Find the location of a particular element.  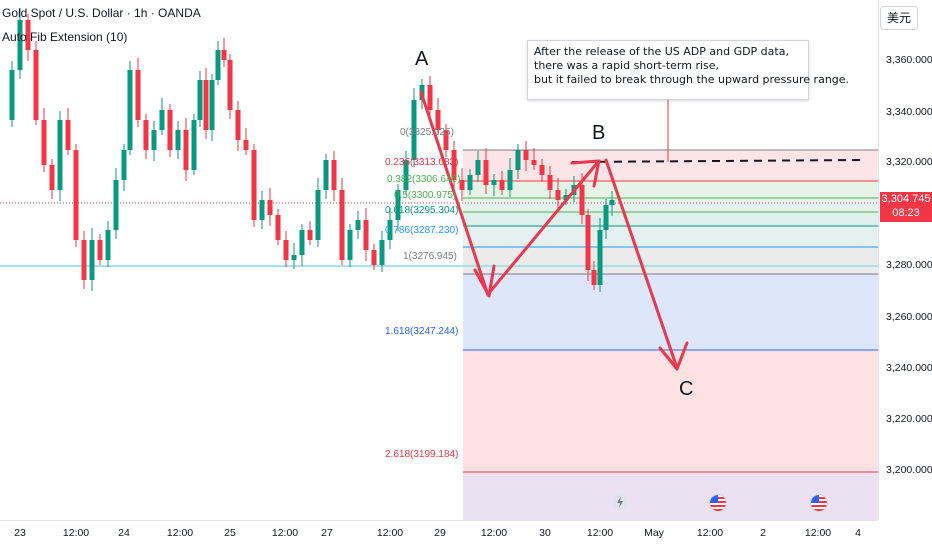

bar-countdown: 08:23 is located at coordinates (906, 213).